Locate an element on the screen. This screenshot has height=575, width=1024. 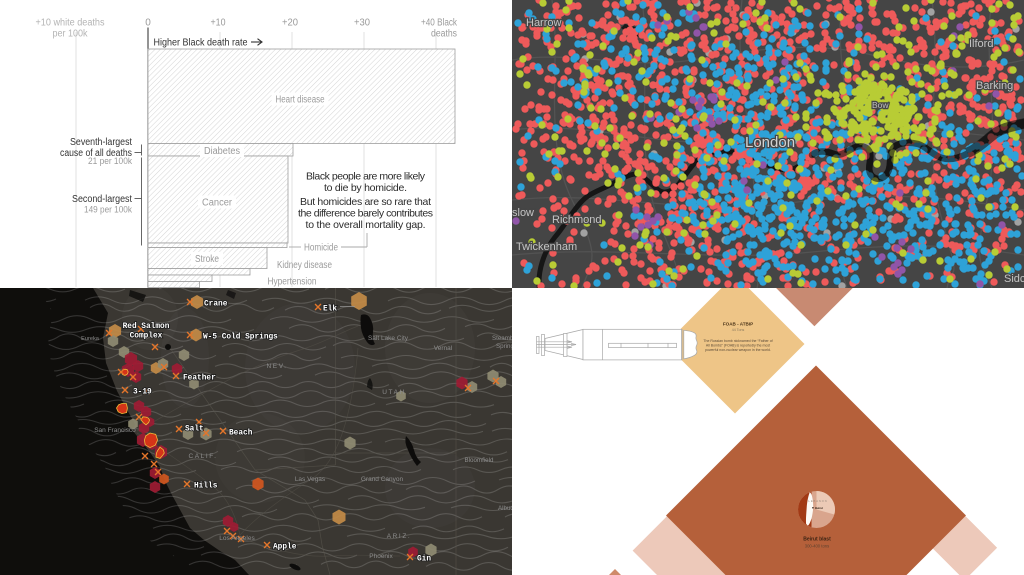
svg-text: Kidney disease is located at coordinates (304, 265).